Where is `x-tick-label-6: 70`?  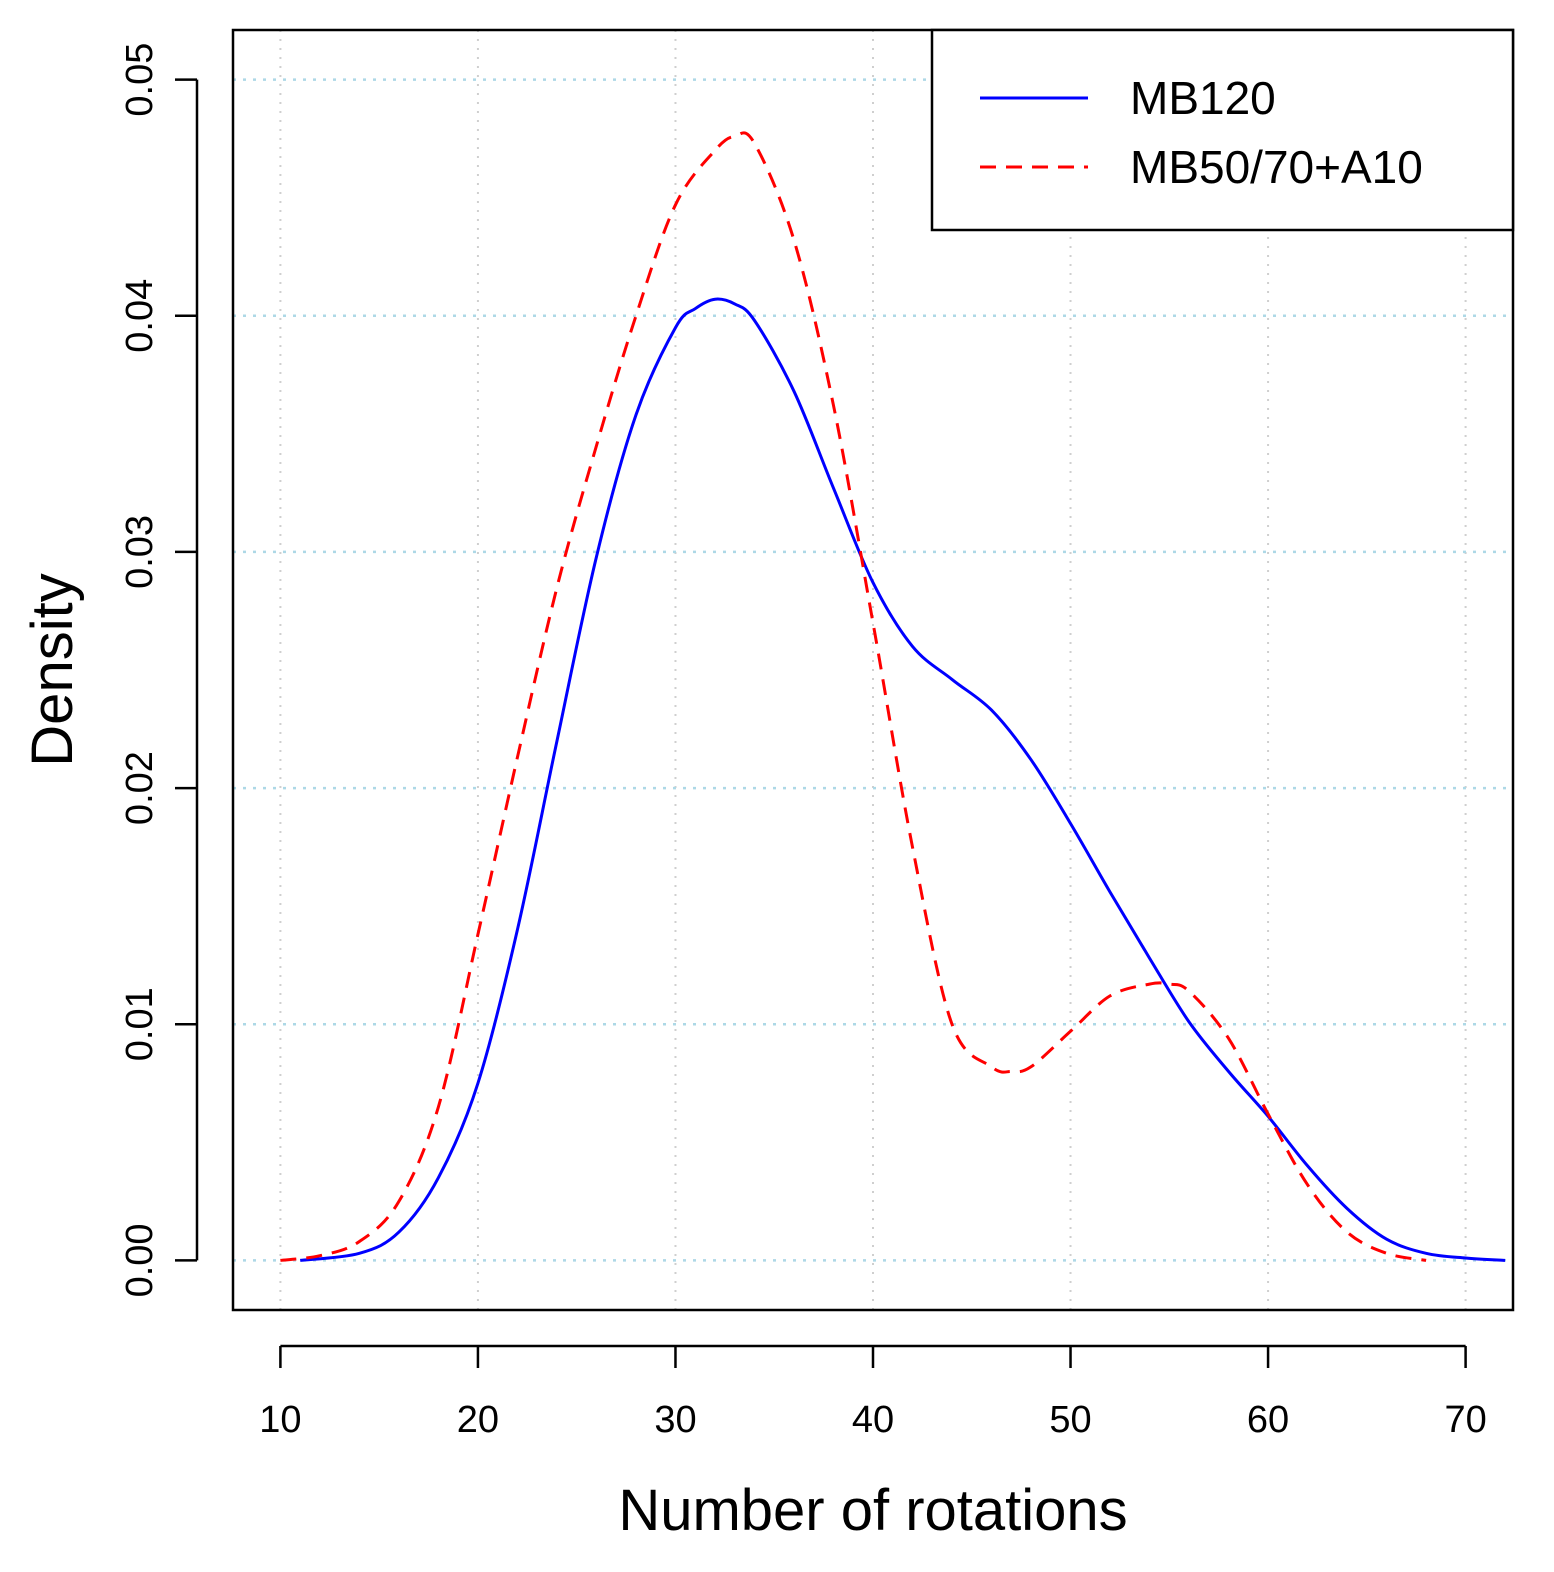
x-tick-label-6: 70 is located at coordinates (1465, 1420).